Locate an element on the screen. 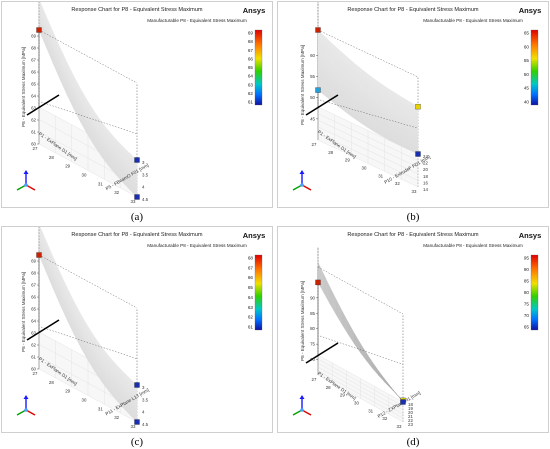 This screenshot has width=550, height=449. colorbar-tick-label: 64 is located at coordinates (251, 297).